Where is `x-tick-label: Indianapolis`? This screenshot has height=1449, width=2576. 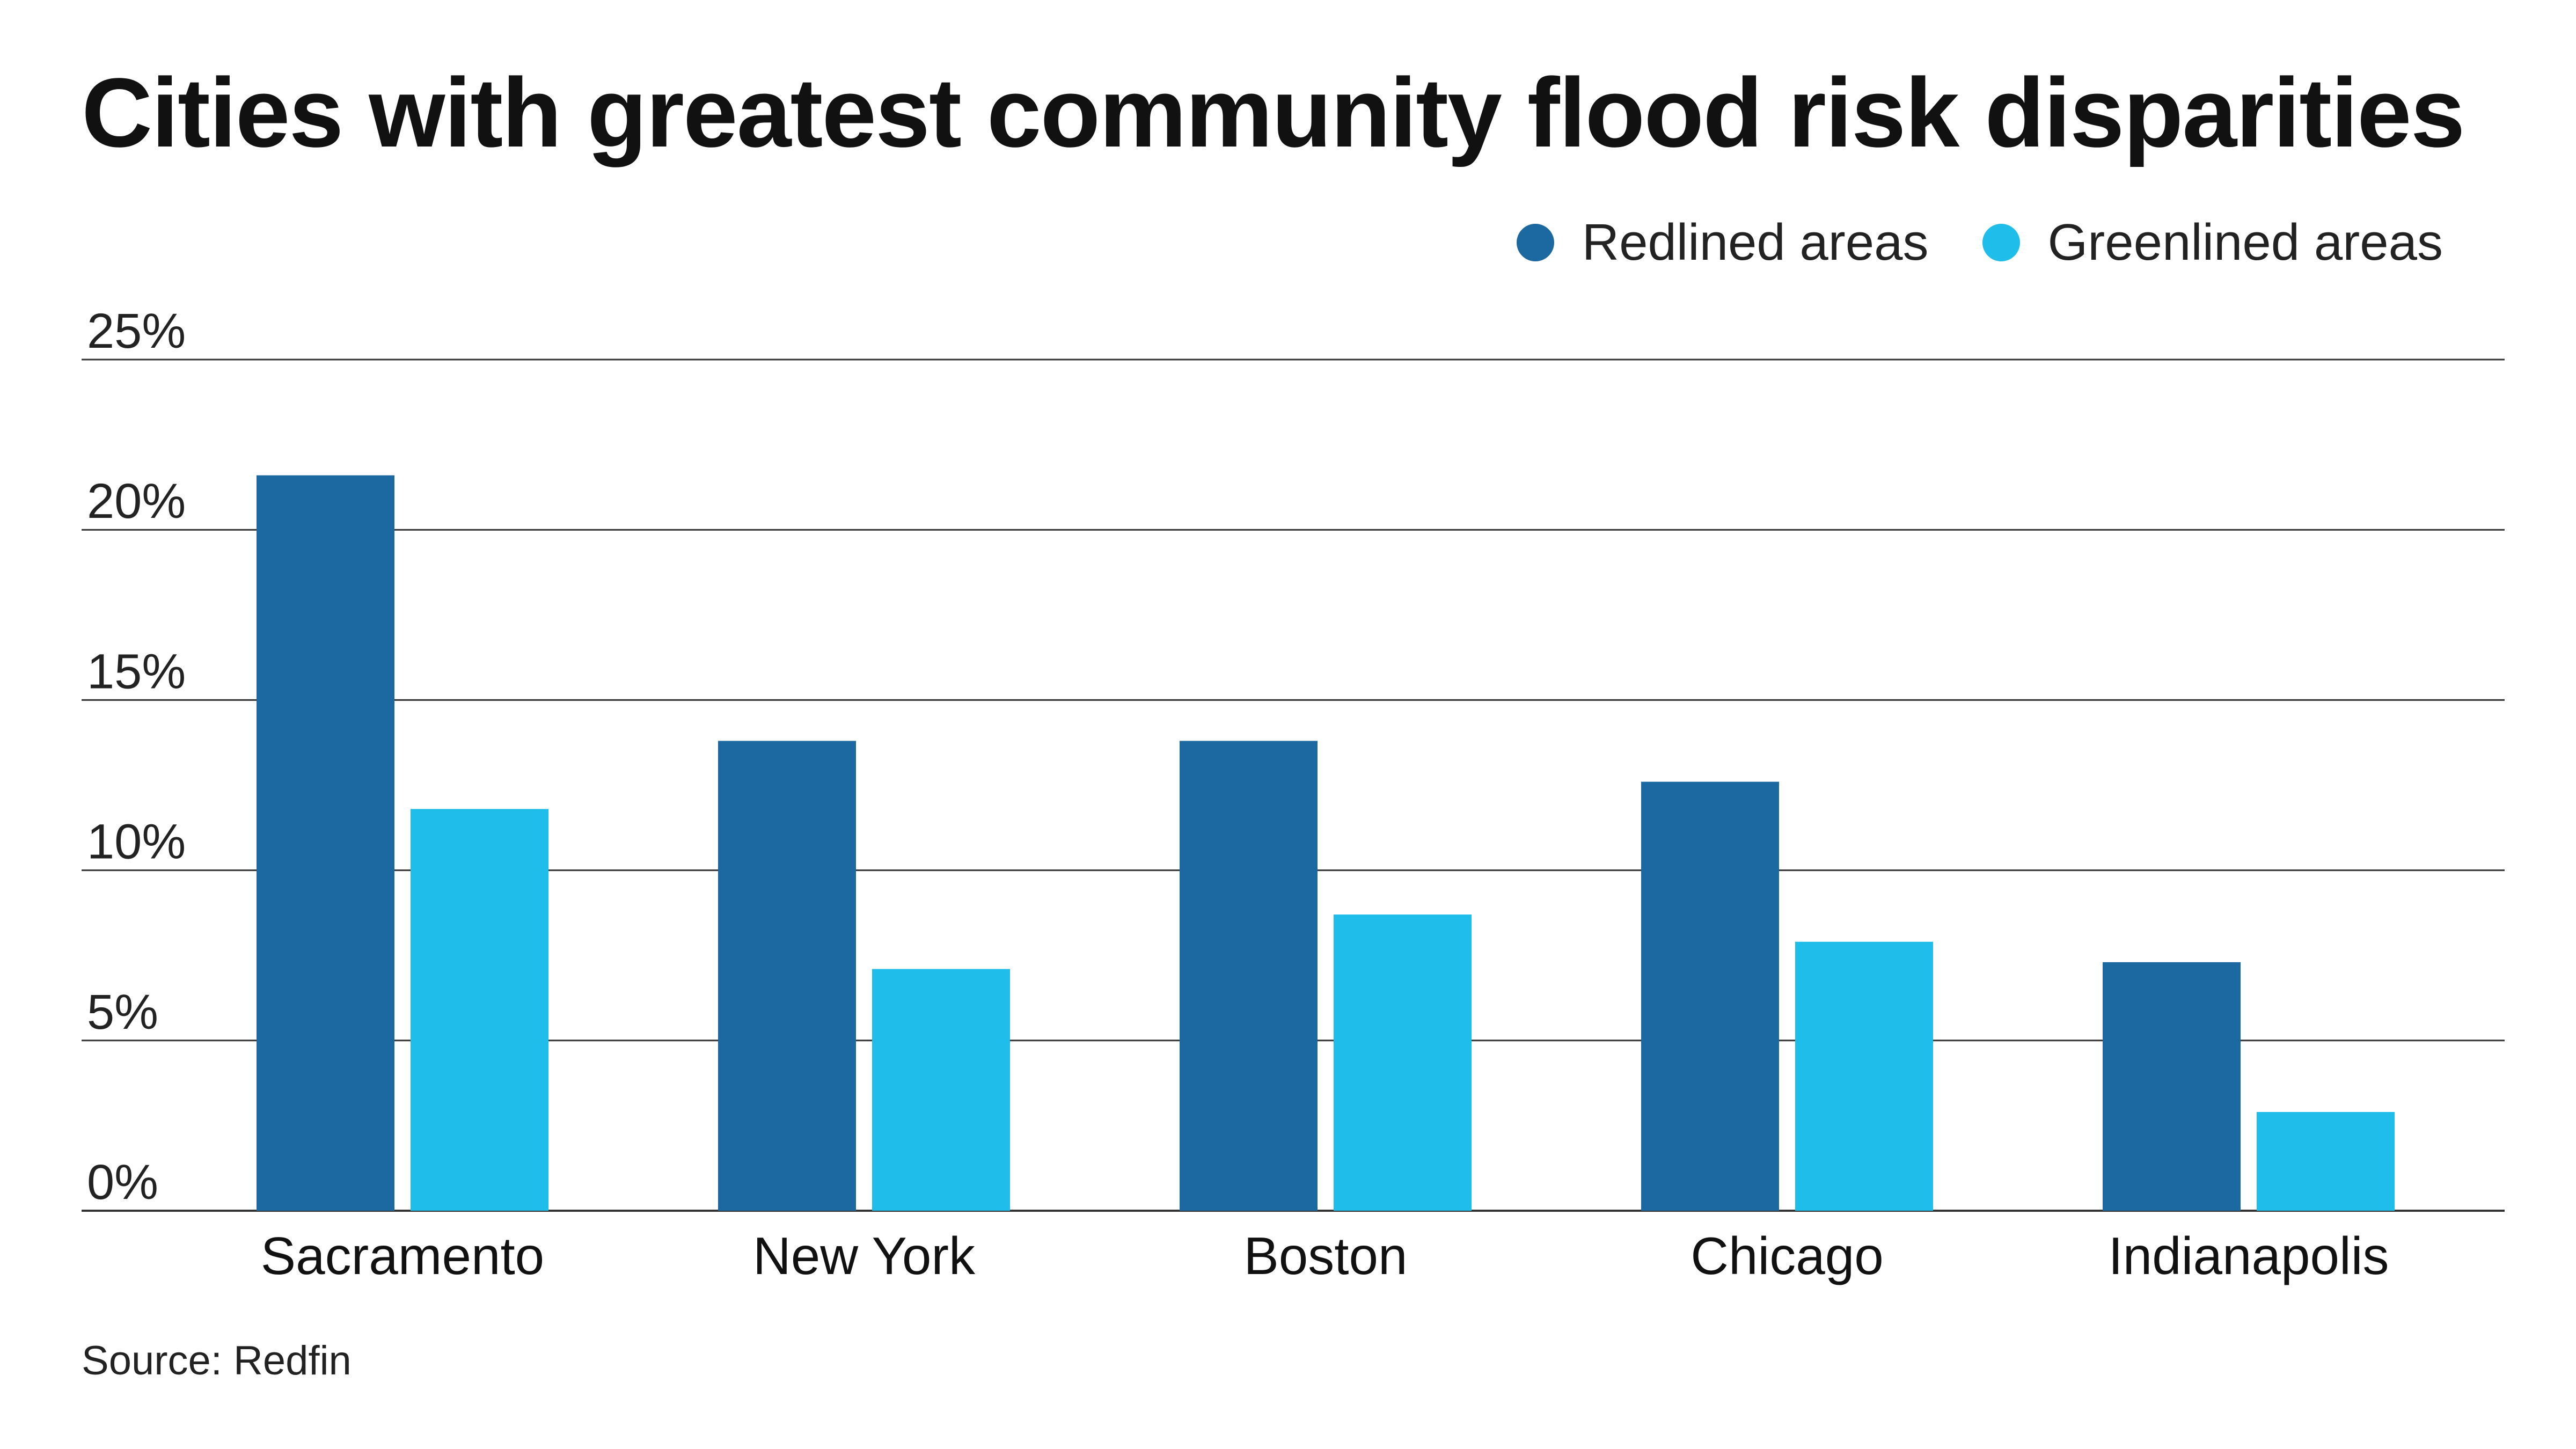 x-tick-label: Indianapolis is located at coordinates (2248, 1255).